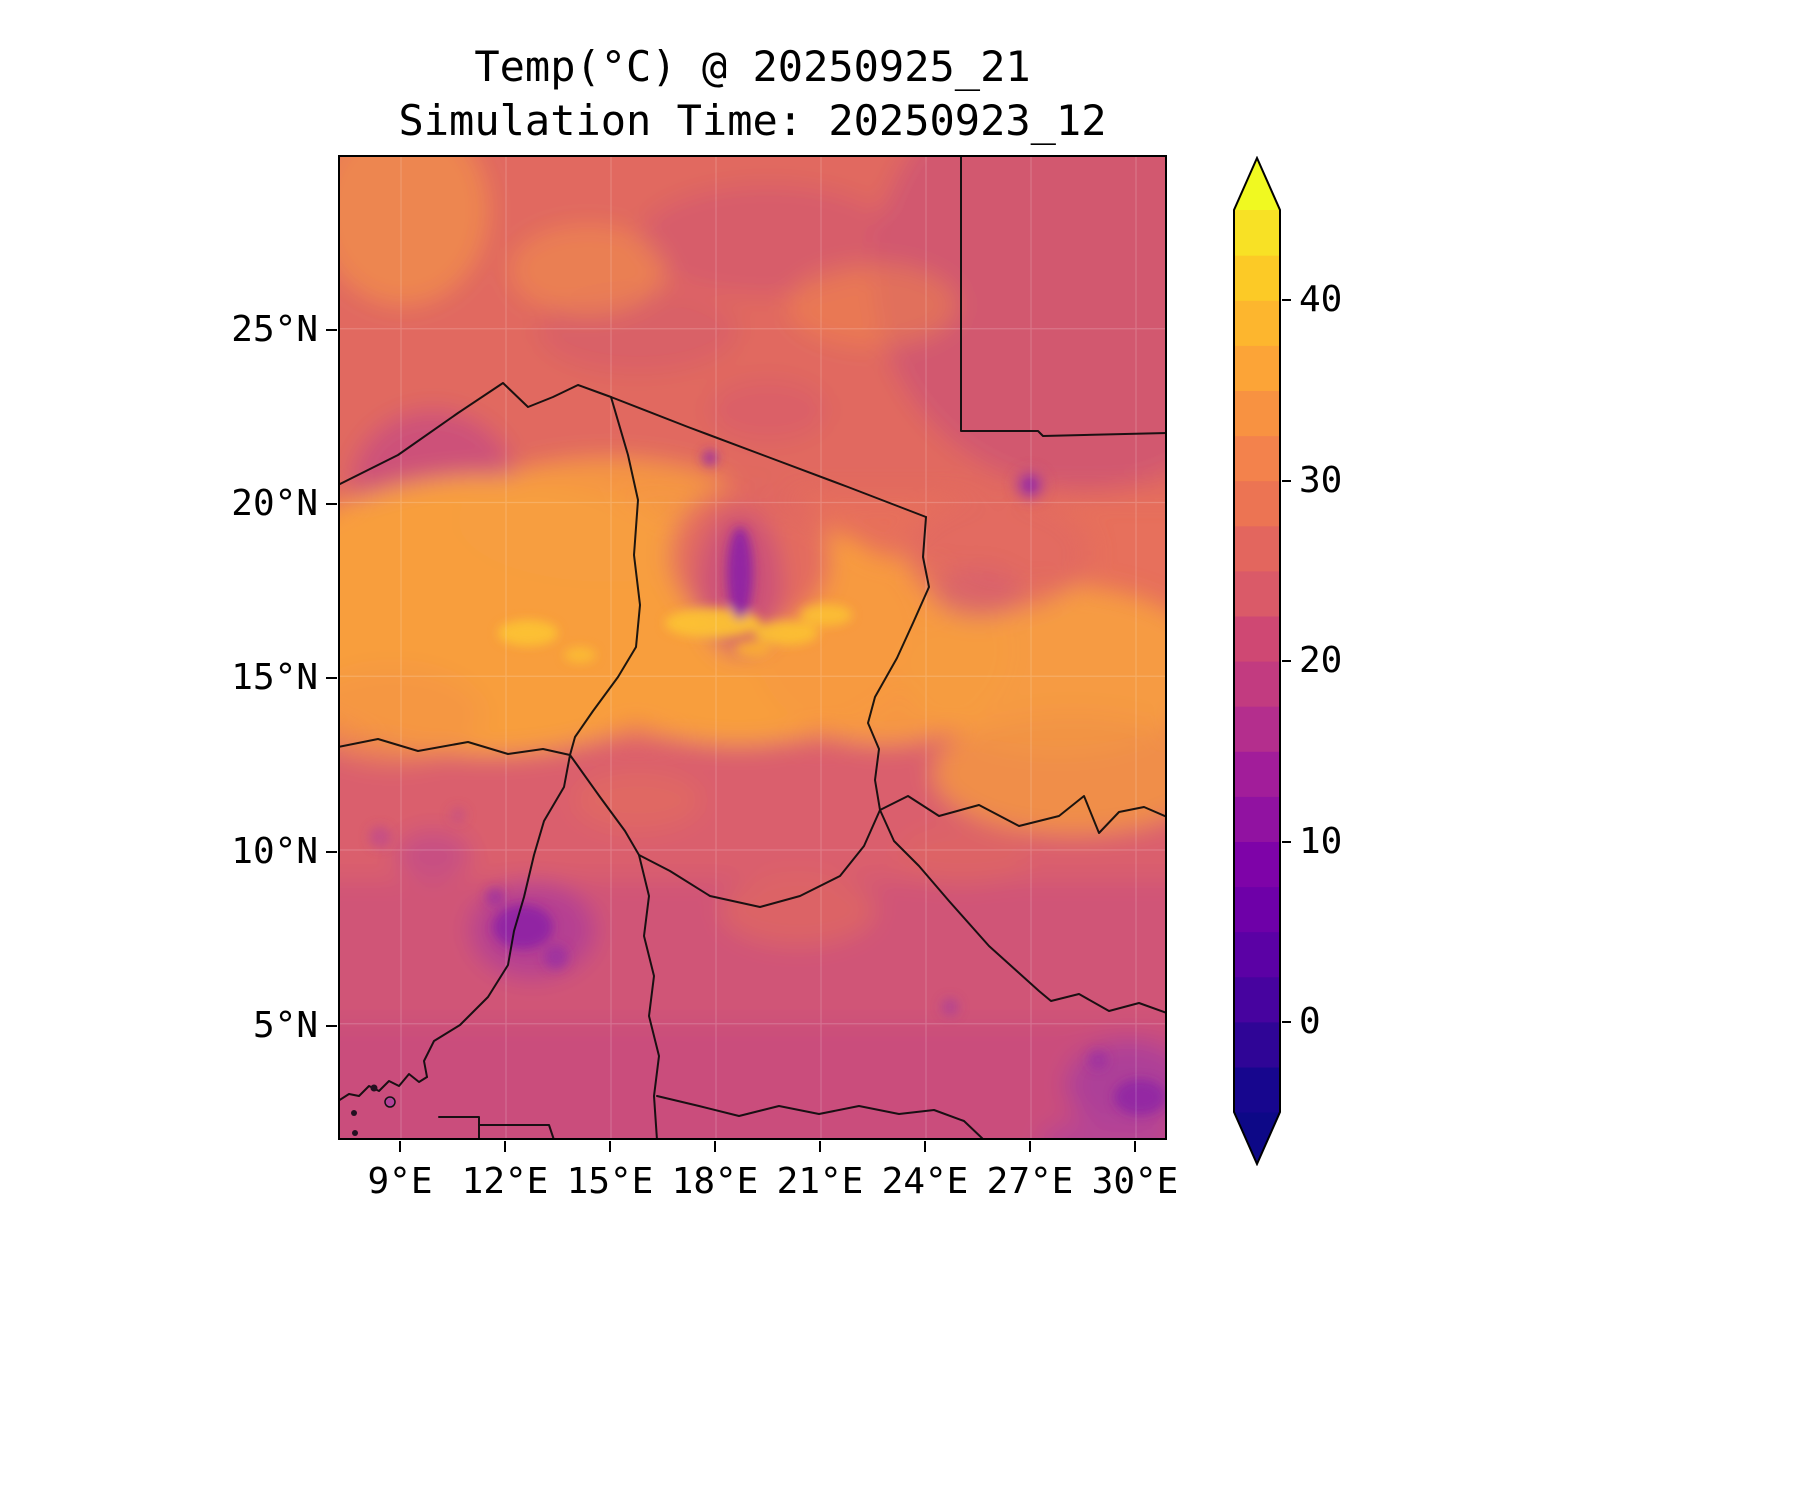 The height and width of the screenshot is (1500, 1800). What do you see at coordinates (1321, 841) in the screenshot?
I see `colorbar-tick-label: 10` at bounding box center [1321, 841].